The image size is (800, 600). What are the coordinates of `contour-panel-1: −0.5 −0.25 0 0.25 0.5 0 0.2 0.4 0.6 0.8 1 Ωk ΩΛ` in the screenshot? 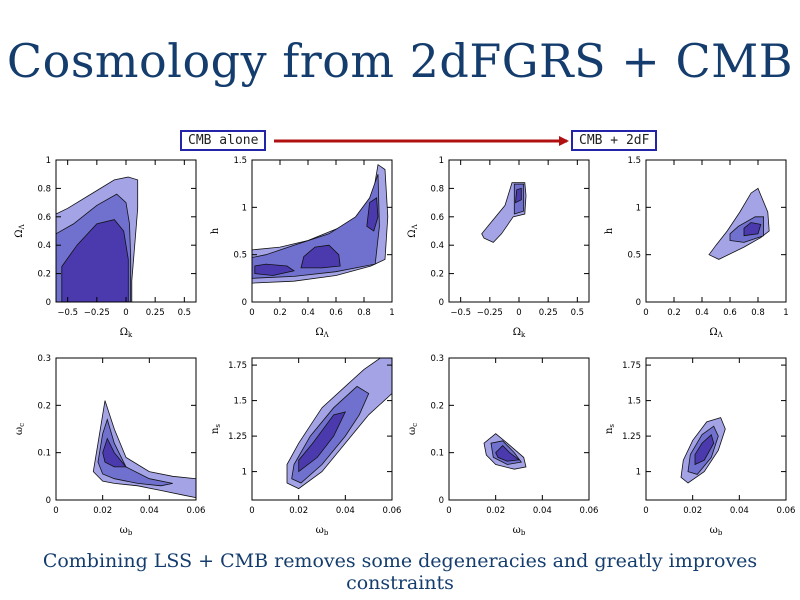 It's located at (105, 247).